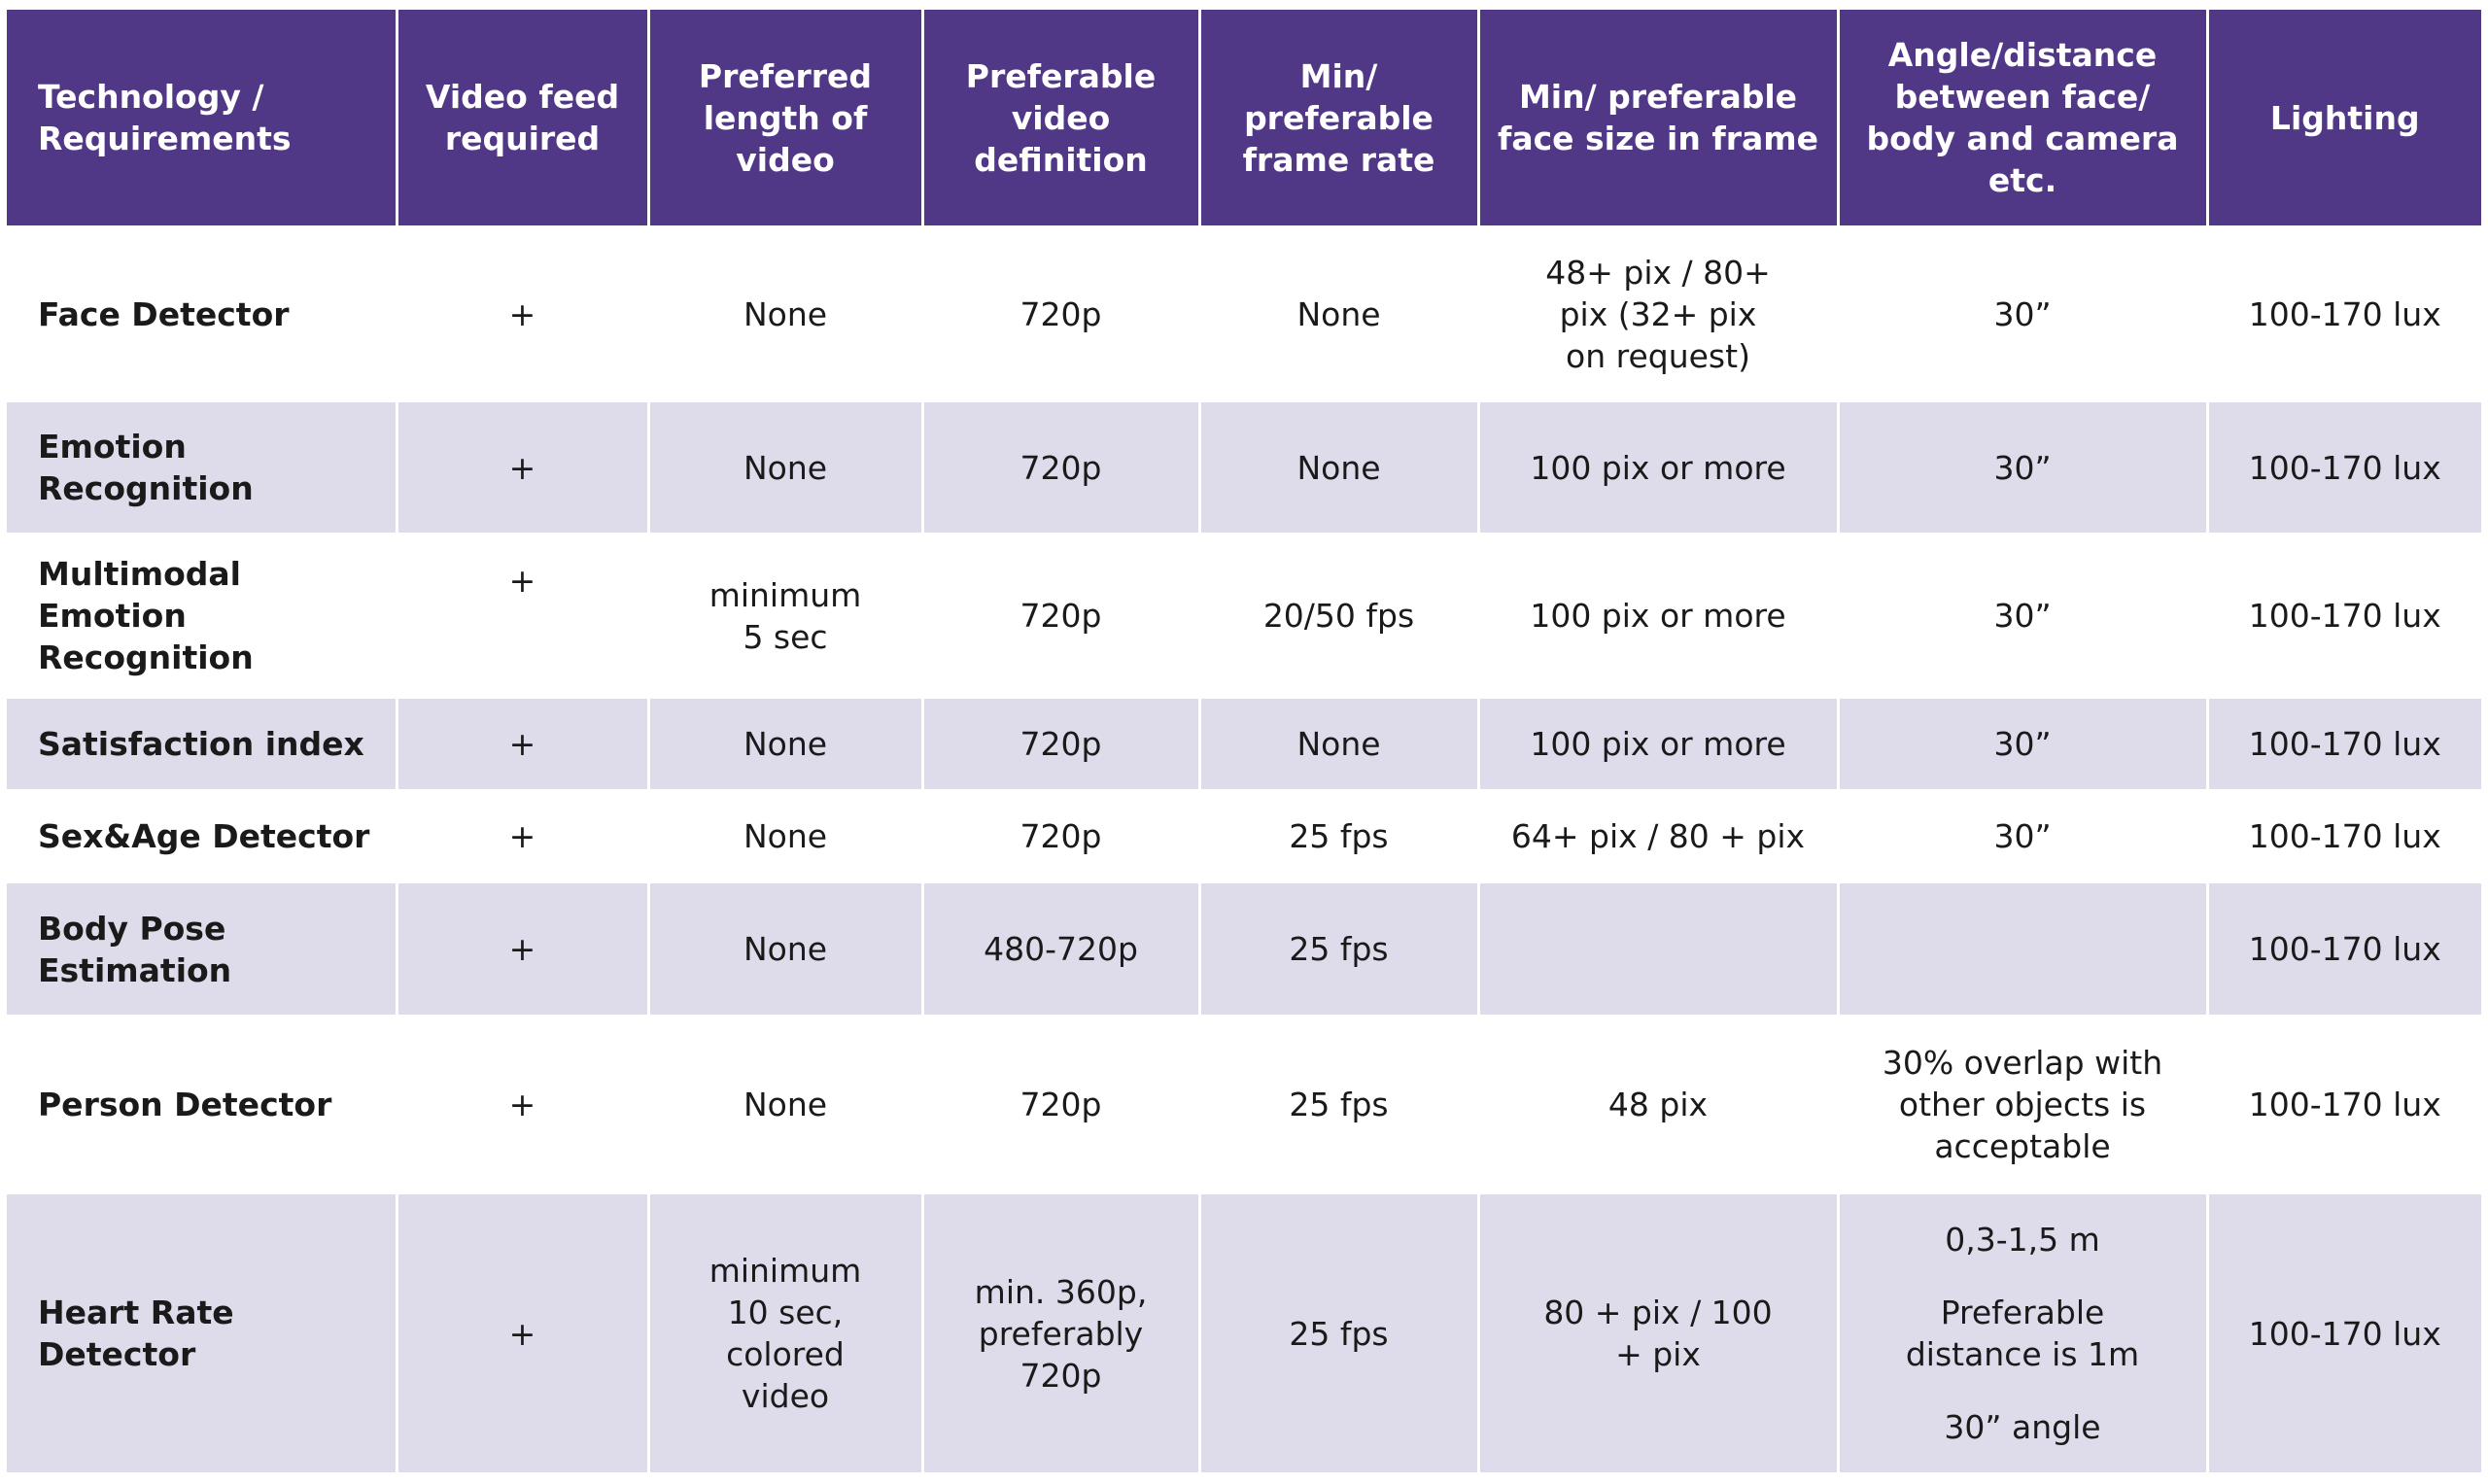 This screenshot has height=1484, width=2488. I want to click on row-technology: Multimodal Emotion Recognition, so click(202, 616).